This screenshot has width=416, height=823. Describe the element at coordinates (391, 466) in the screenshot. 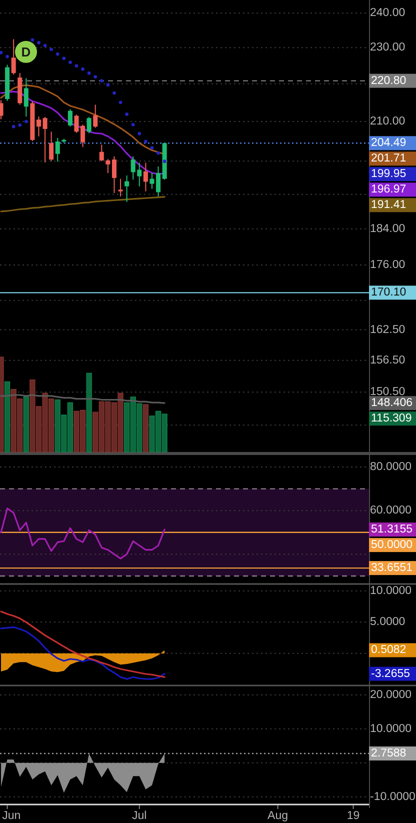

I see `y-tick-label: 80.0000` at that location.